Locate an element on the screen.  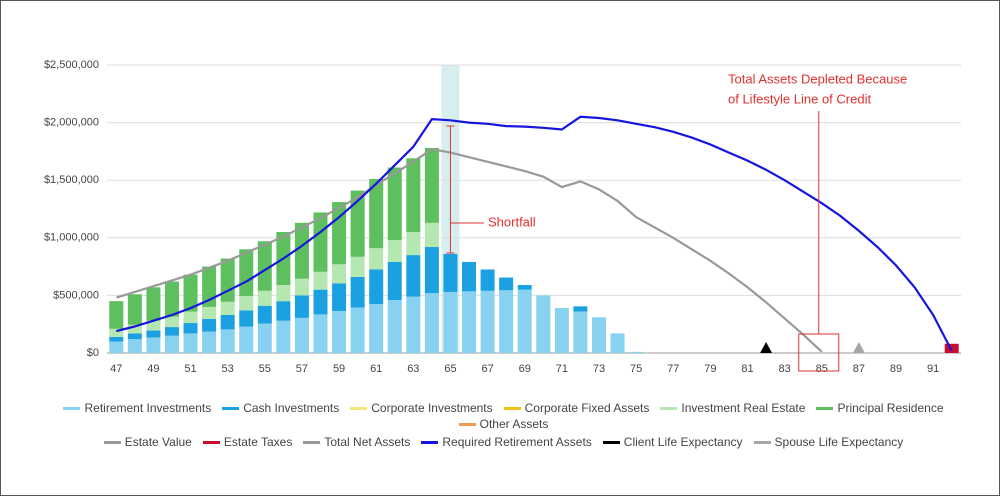
x-tick-label: 81 is located at coordinates (747, 369).